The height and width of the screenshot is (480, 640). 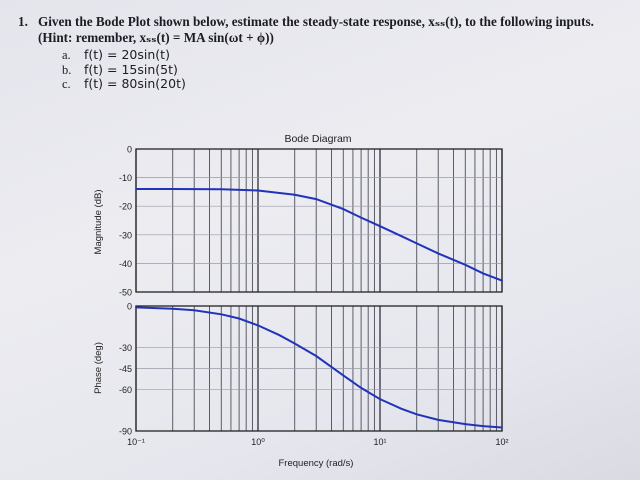 What do you see at coordinates (317, 139) in the screenshot?
I see `chart-title: Bode Diagram` at bounding box center [317, 139].